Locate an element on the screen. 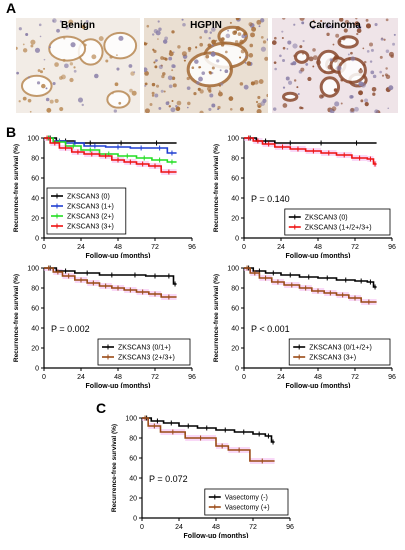  x-tick-label: 96 is located at coordinates (290, 527).